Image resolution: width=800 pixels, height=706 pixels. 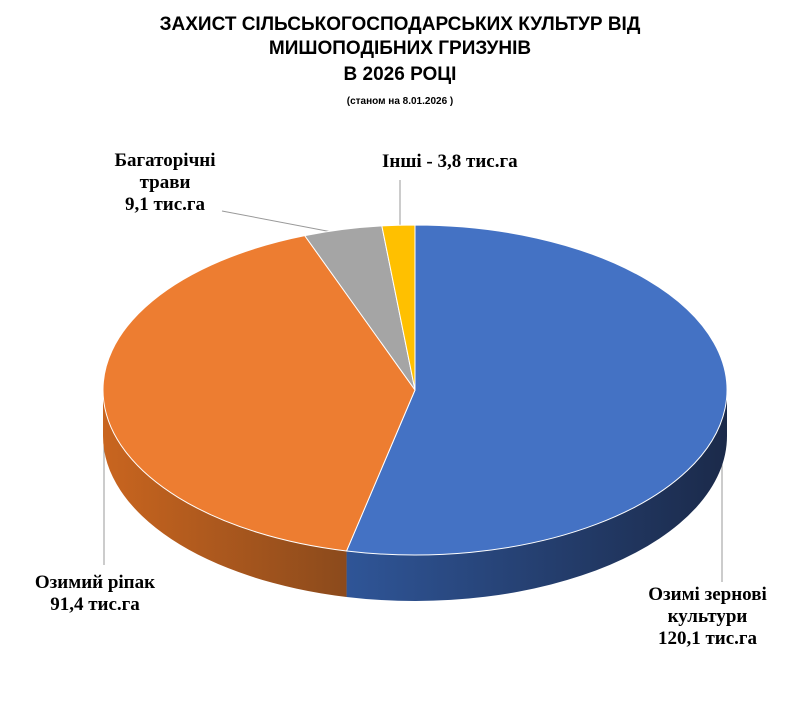 What do you see at coordinates (400, 48) in the screenshot?
I see `chart-title: МИШОПОДІБНИХ ГРИЗУНІВ` at bounding box center [400, 48].